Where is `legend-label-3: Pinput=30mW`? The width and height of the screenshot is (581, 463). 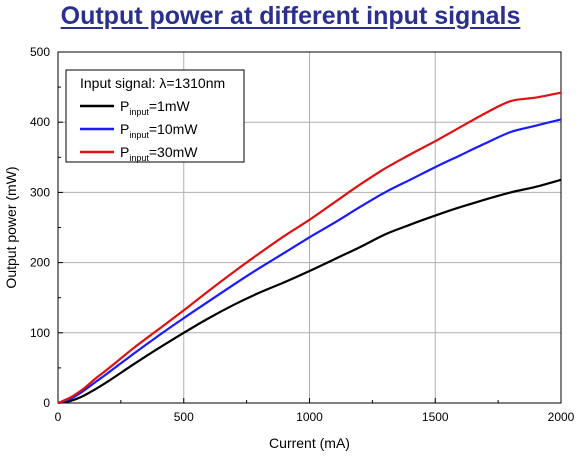 legend-label-3: Pinput=30mW is located at coordinates (159, 153).